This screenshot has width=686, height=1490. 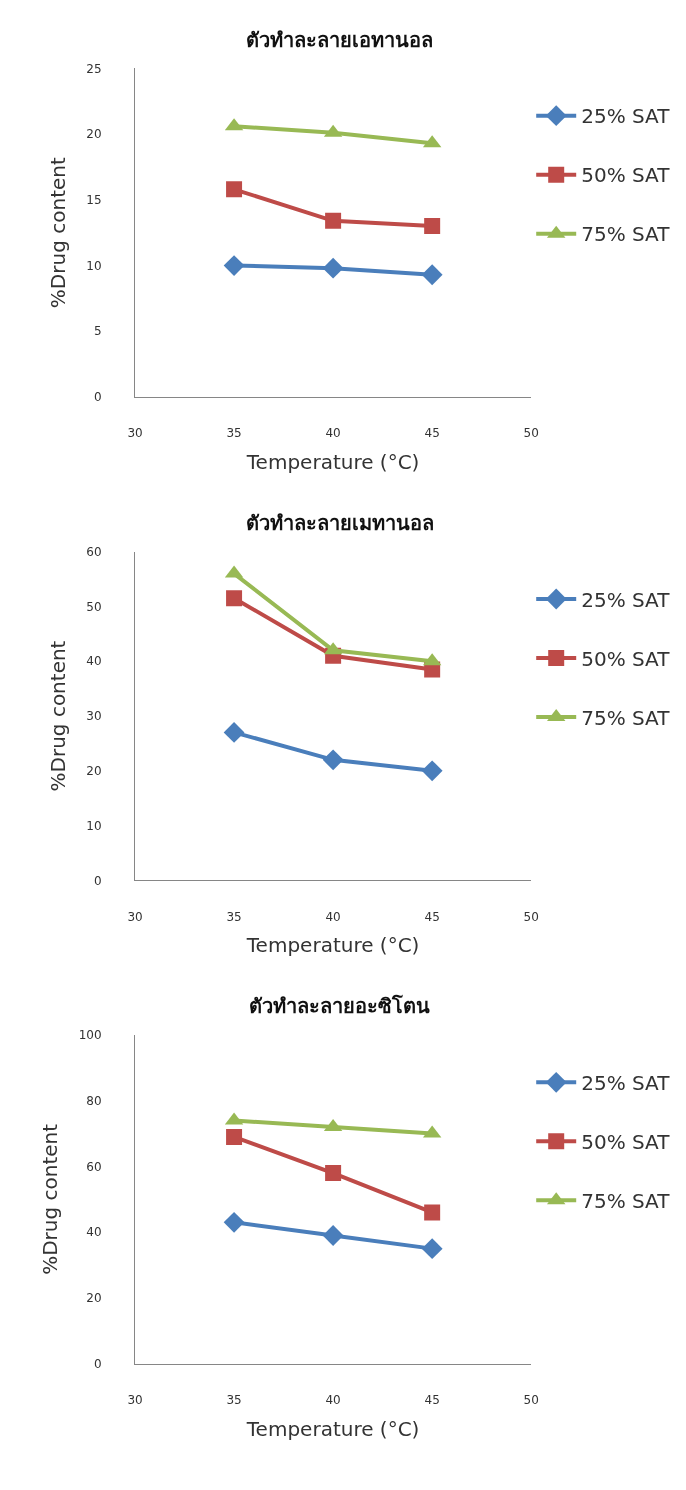 What do you see at coordinates (340, 523) in the screenshot?
I see `chart-title: ตัวทำละลายเมทานอล` at bounding box center [340, 523].